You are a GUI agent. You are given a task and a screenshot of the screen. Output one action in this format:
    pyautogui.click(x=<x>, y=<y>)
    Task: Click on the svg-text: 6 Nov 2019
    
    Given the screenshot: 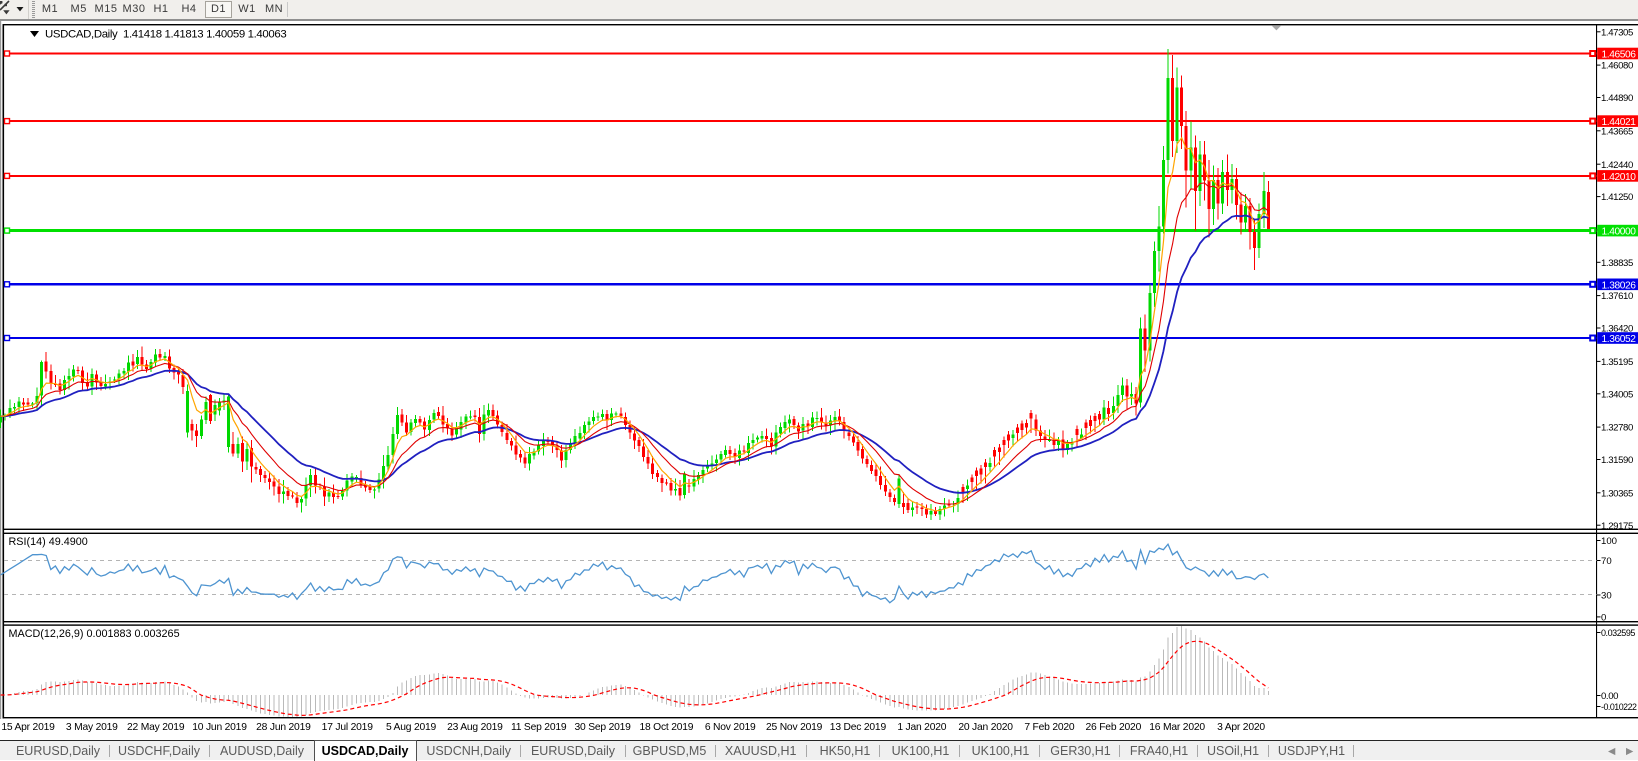 What is the action you would take?
    pyautogui.click(x=730, y=727)
    